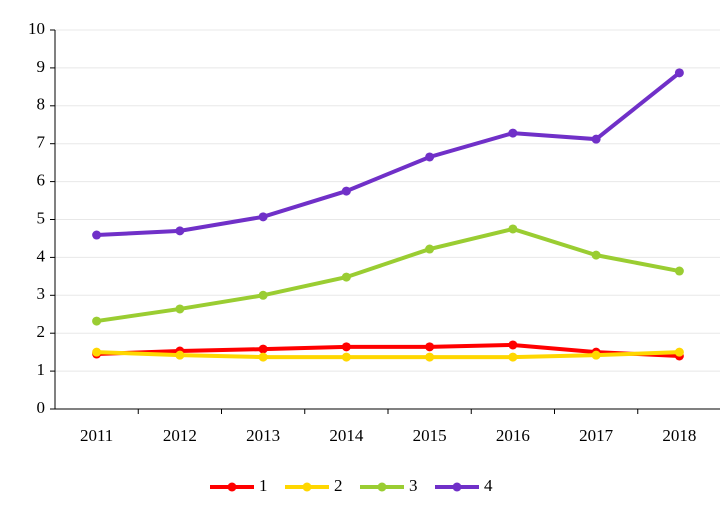  What do you see at coordinates (41, 255) in the screenshot?
I see `y-tick-label: 4` at bounding box center [41, 255].